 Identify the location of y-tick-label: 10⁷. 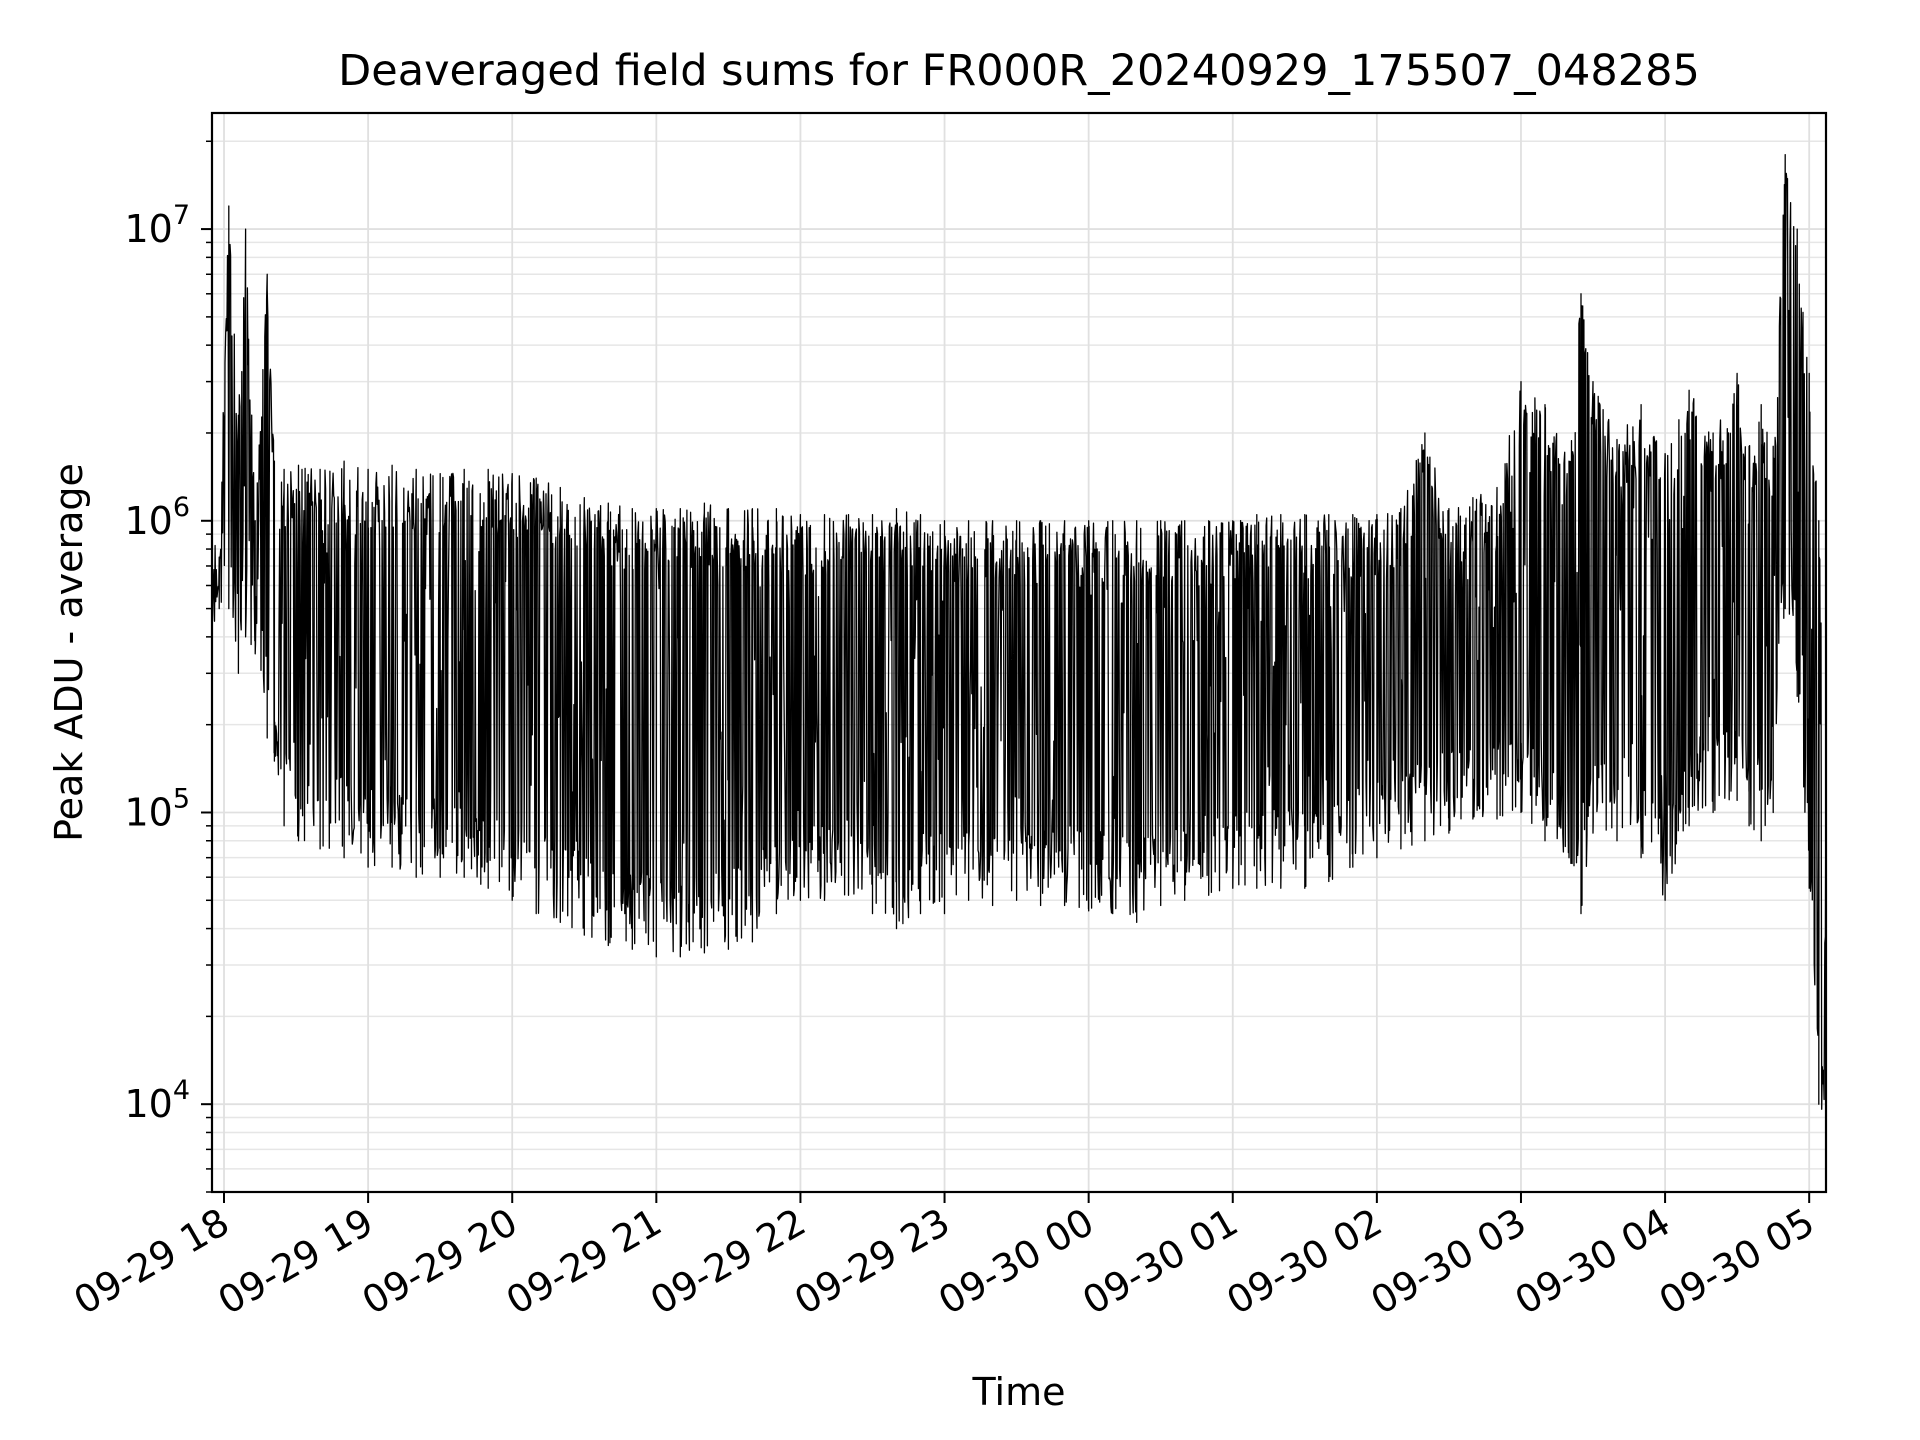
(157, 225).